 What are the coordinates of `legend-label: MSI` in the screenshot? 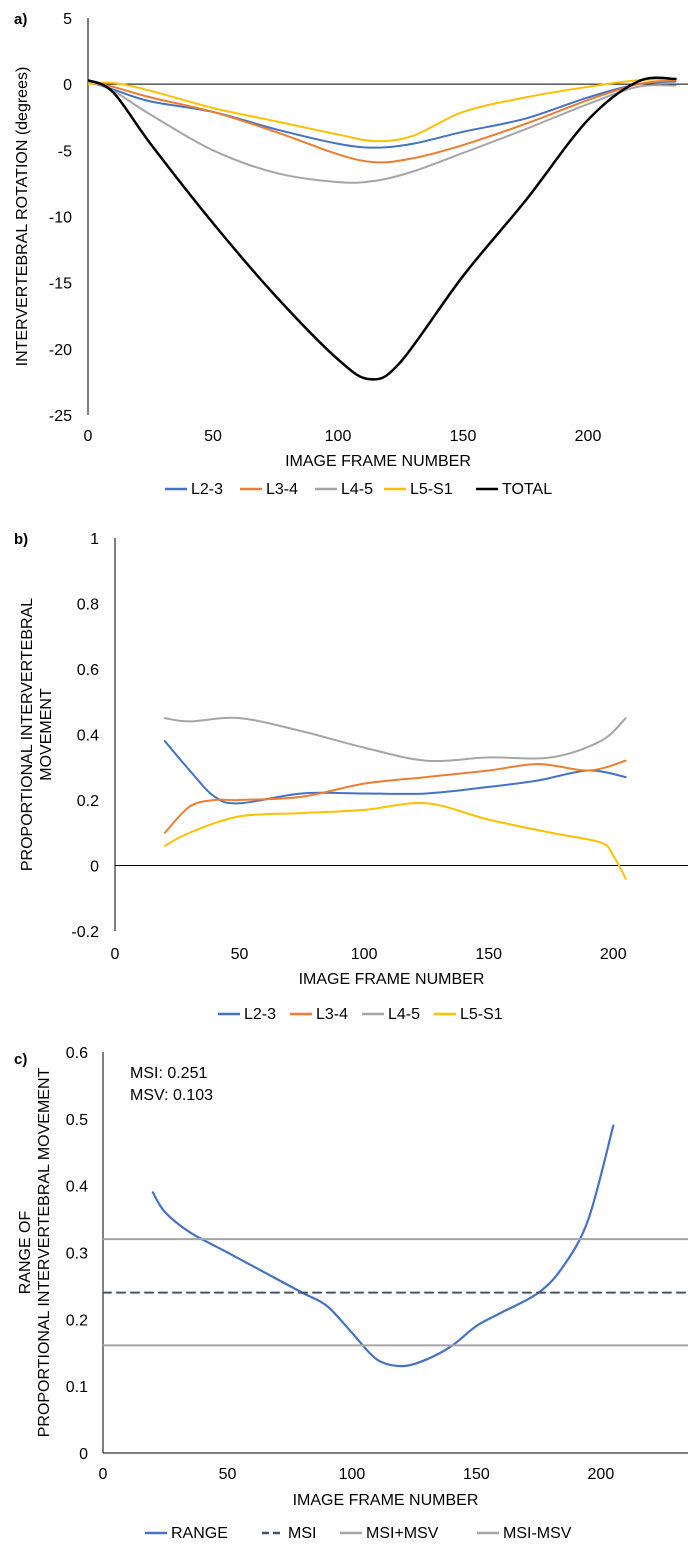 It's located at (302, 1533).